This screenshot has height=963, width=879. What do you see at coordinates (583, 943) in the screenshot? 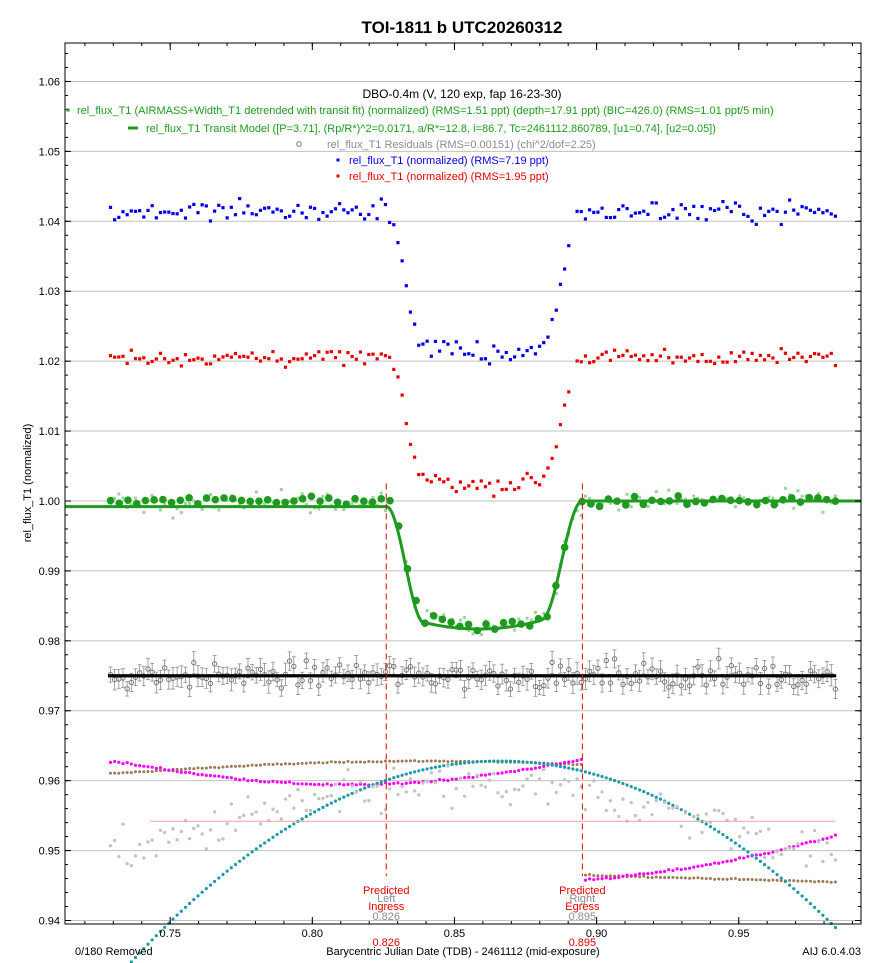
I see `egress-value-red: 0.895` at bounding box center [583, 943].